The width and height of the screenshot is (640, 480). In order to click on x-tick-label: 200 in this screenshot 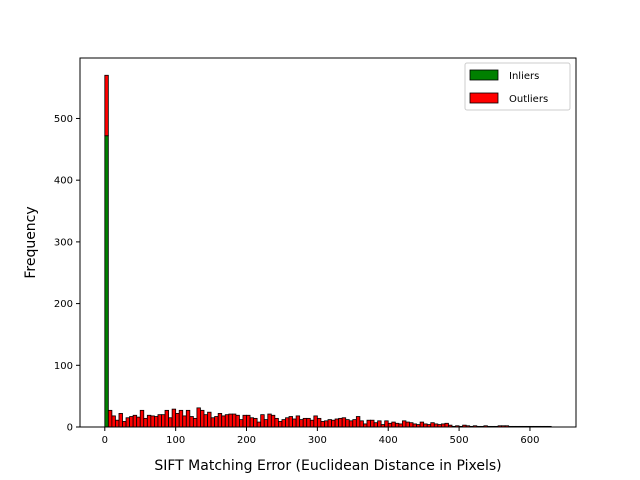, I will do `click(246, 440)`.